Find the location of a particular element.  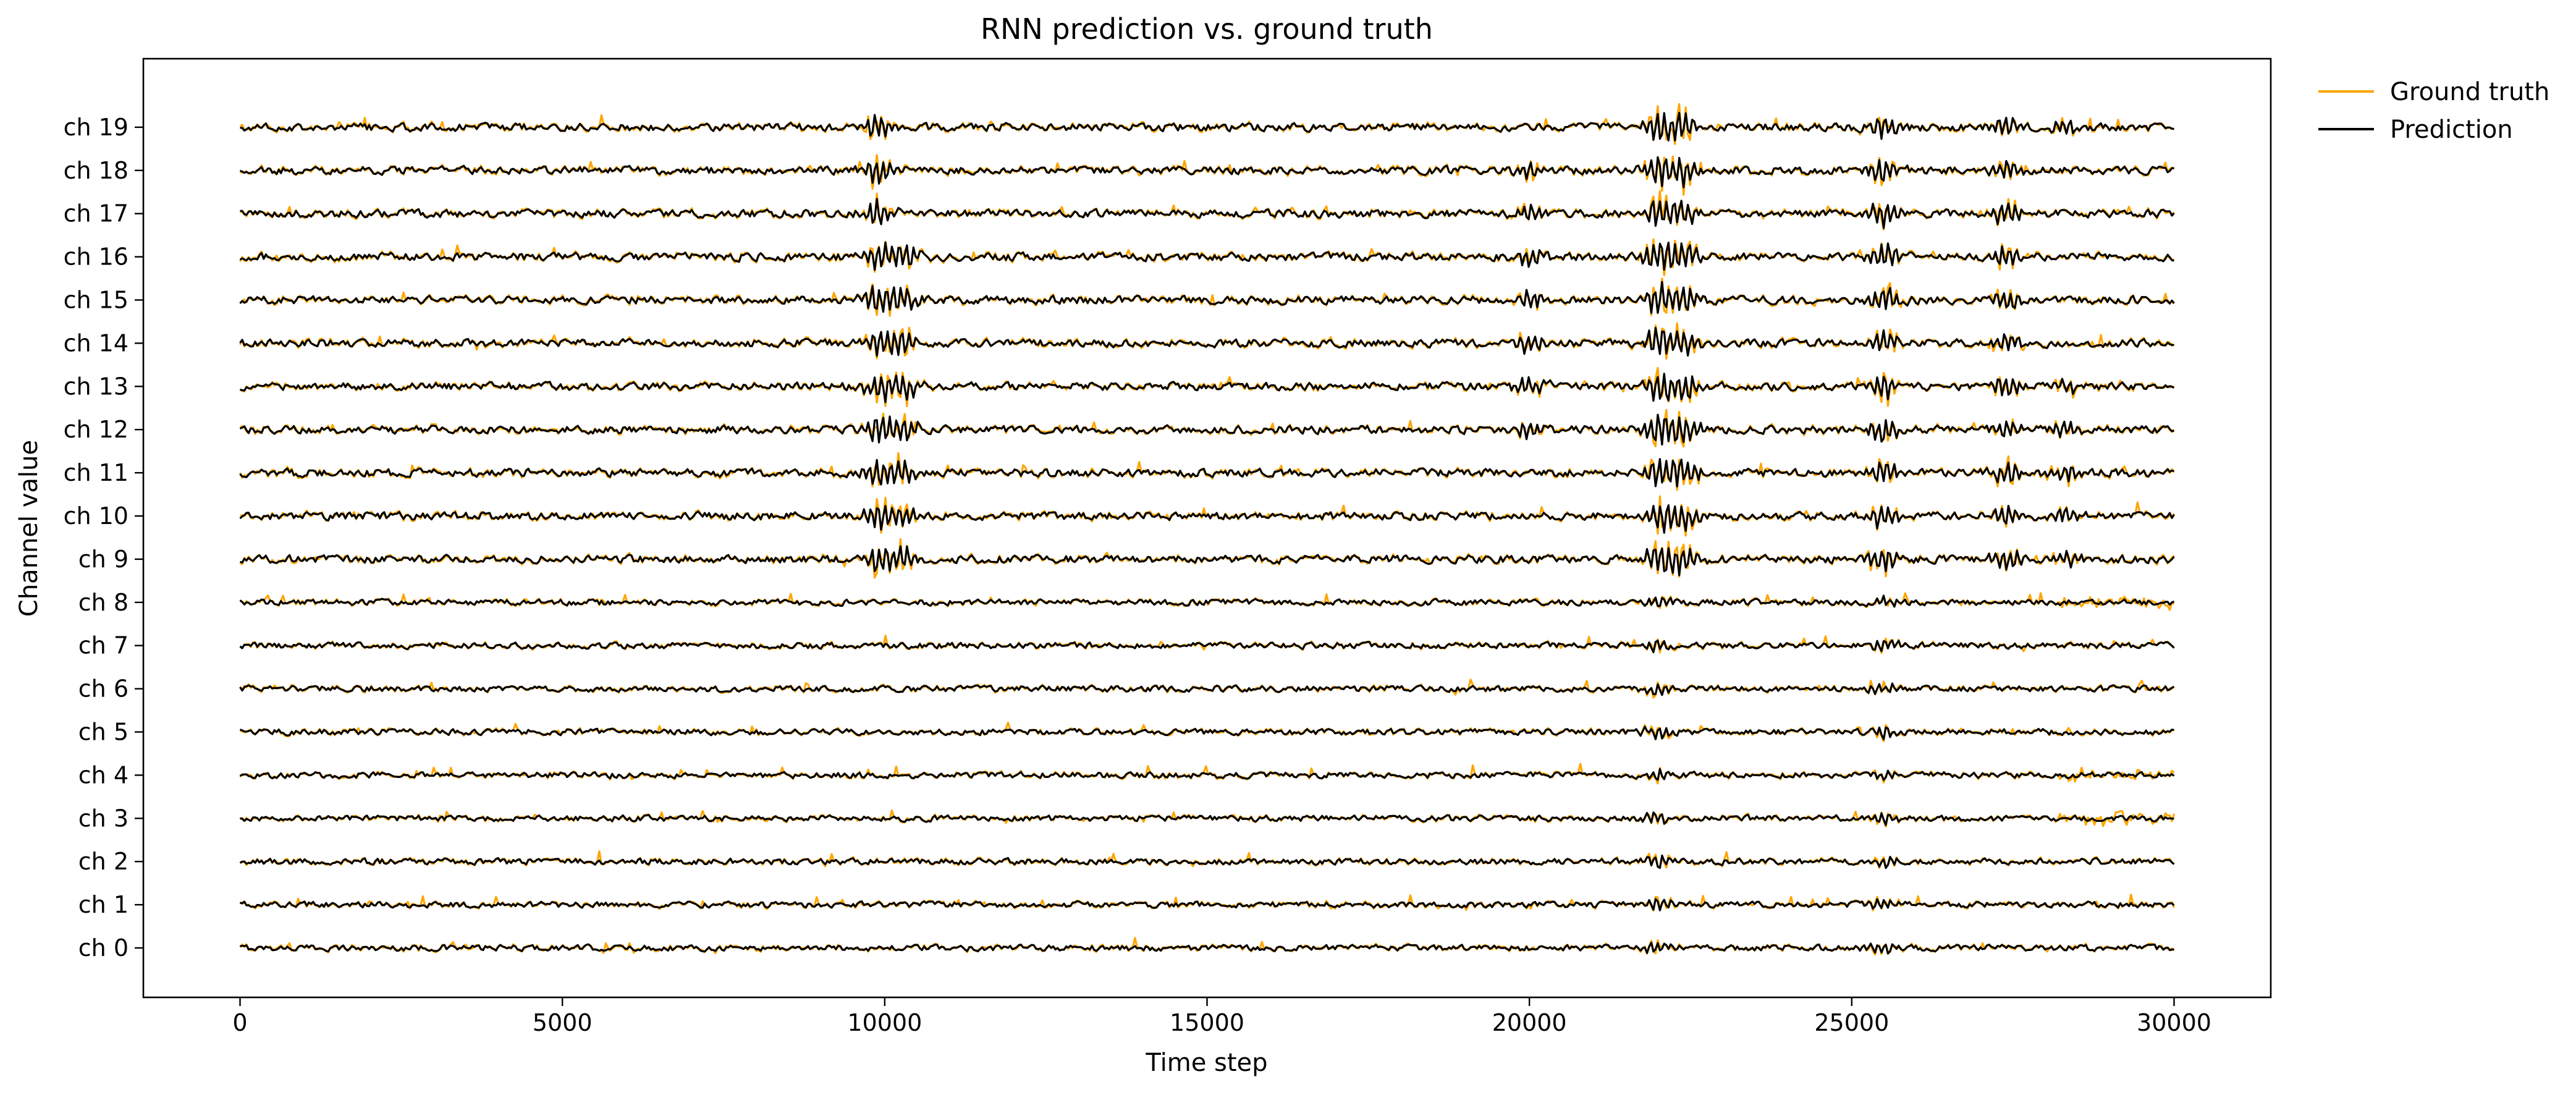

prediction-line-ch12 is located at coordinates (1206, 429).